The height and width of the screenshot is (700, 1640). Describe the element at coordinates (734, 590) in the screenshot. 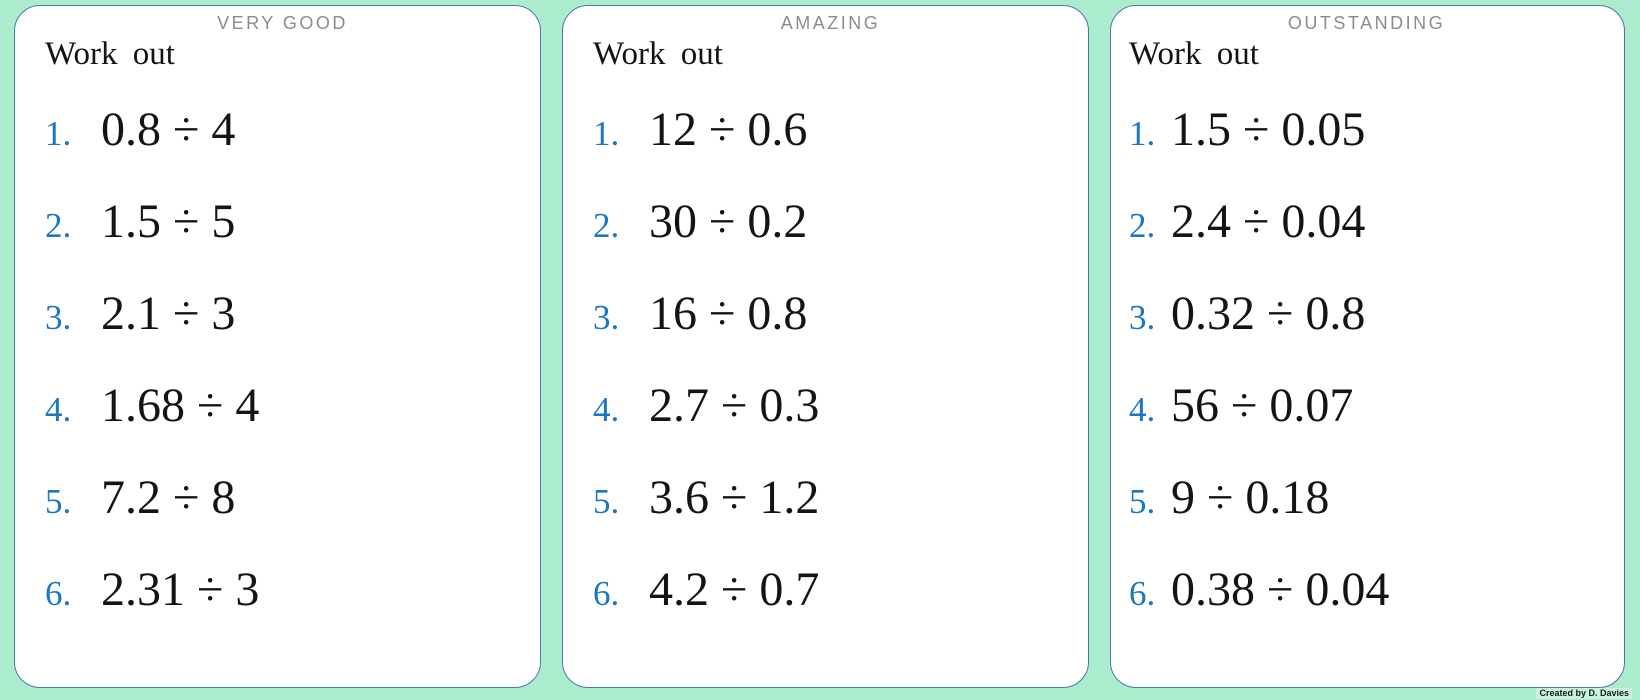

I see `problem-expression: 4.2 ÷ 0.7` at that location.